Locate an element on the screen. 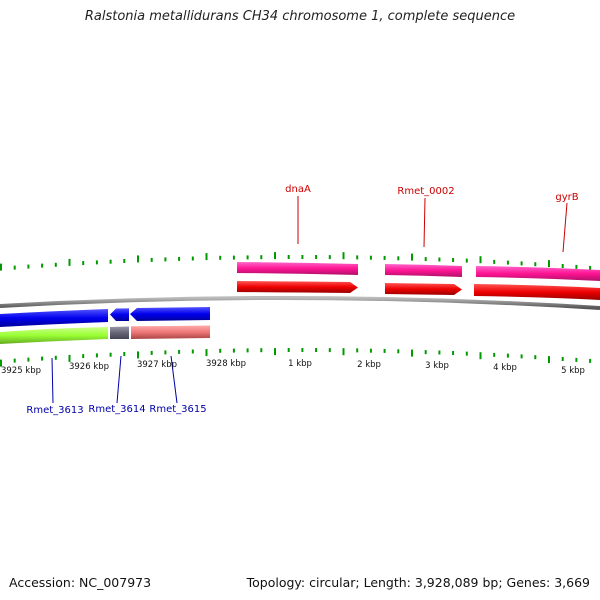  gene-label-gyrB: gyrB is located at coordinates (566, 197).